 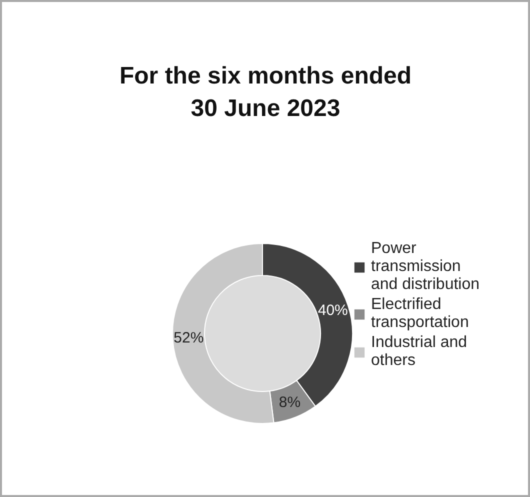 What do you see at coordinates (419, 352) in the screenshot?
I see `legend-label: Industrial and others` at bounding box center [419, 352].